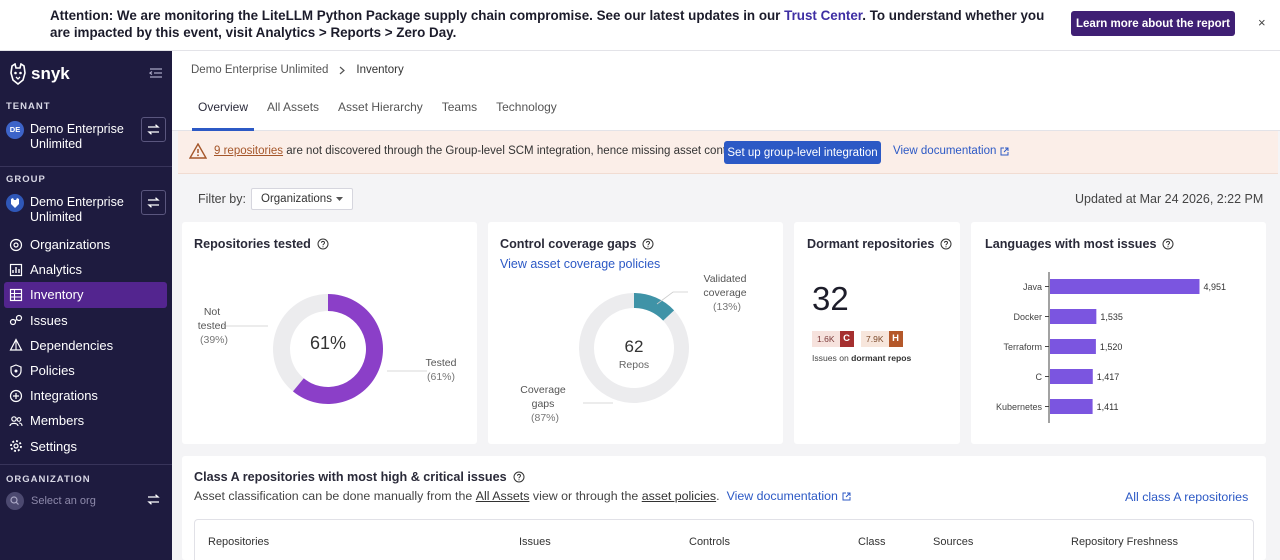 This screenshot has height=560, width=1280. I want to click on group-selector: Demo Enterprise Unlimited, so click(86, 207).